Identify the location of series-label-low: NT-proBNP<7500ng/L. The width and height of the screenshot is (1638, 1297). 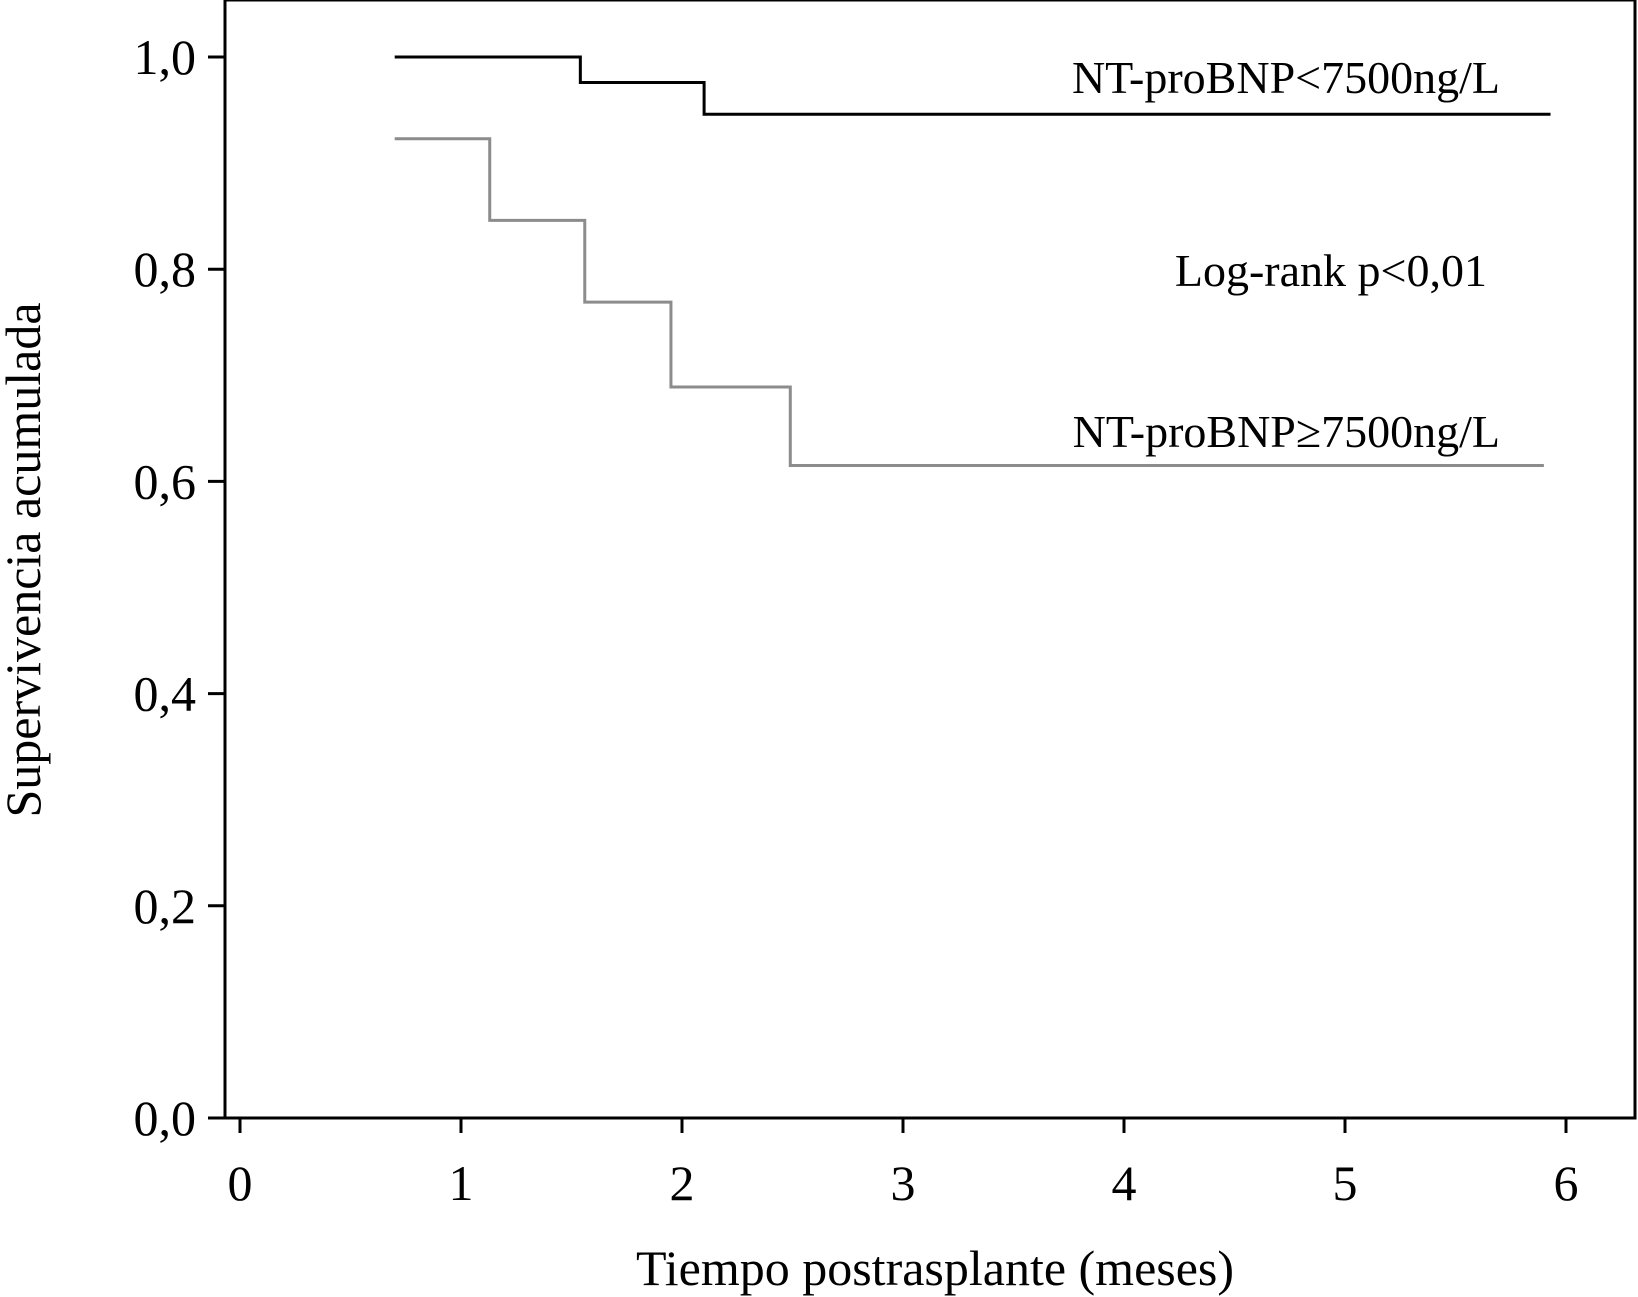
(1286, 77).